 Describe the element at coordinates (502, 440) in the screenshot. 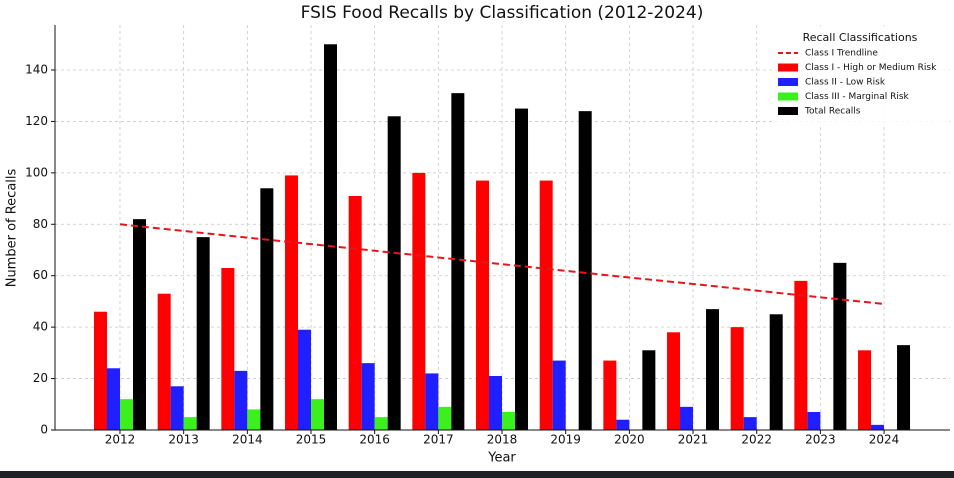

I see `x-tick-label: 2018` at that location.